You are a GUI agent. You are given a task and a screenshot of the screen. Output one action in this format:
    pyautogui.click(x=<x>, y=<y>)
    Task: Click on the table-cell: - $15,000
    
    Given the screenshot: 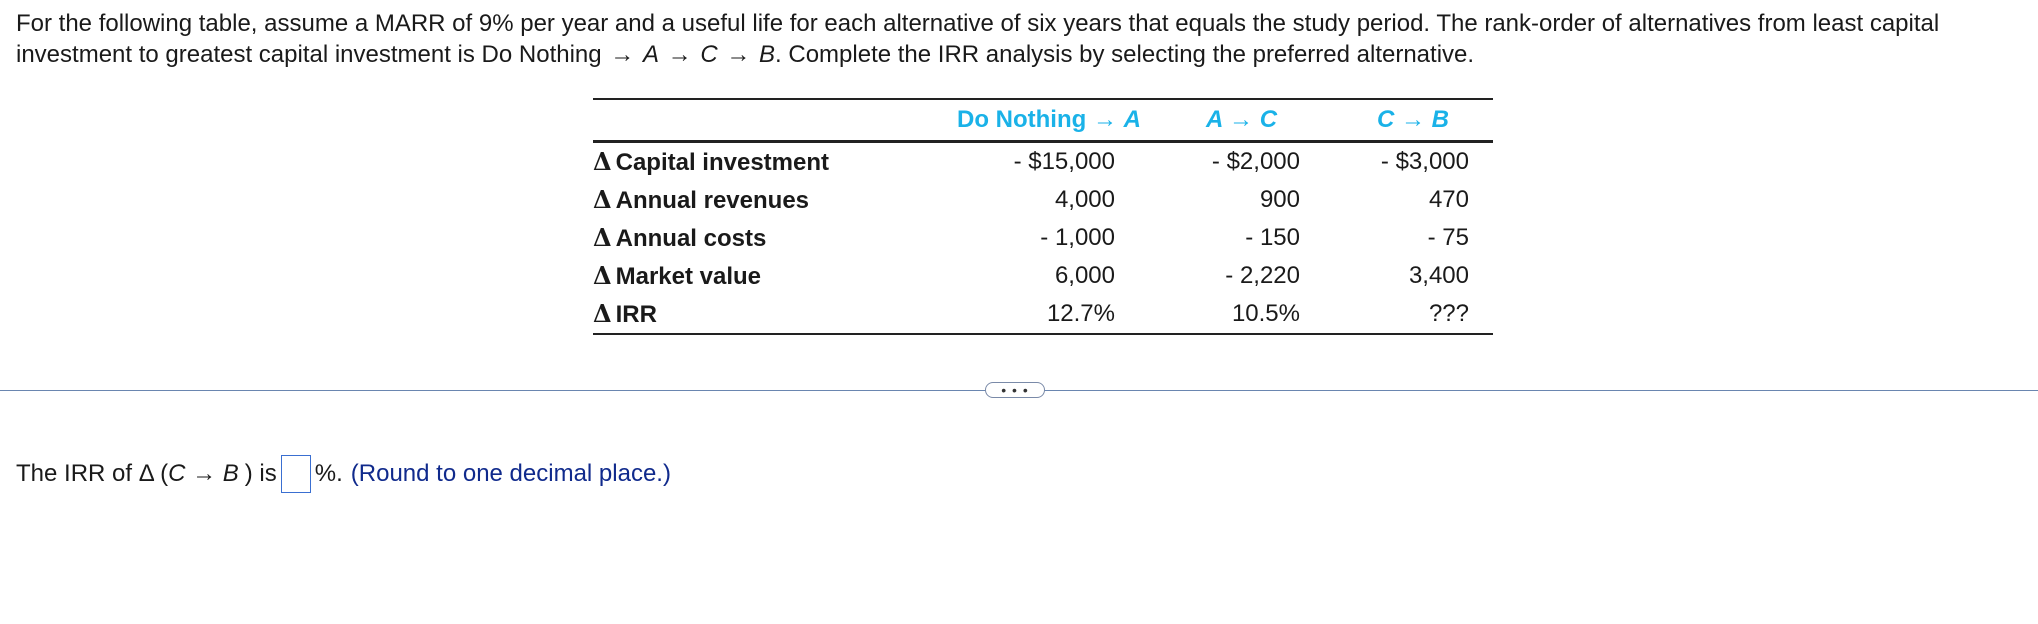 What is the action you would take?
    pyautogui.click(x=1064, y=161)
    